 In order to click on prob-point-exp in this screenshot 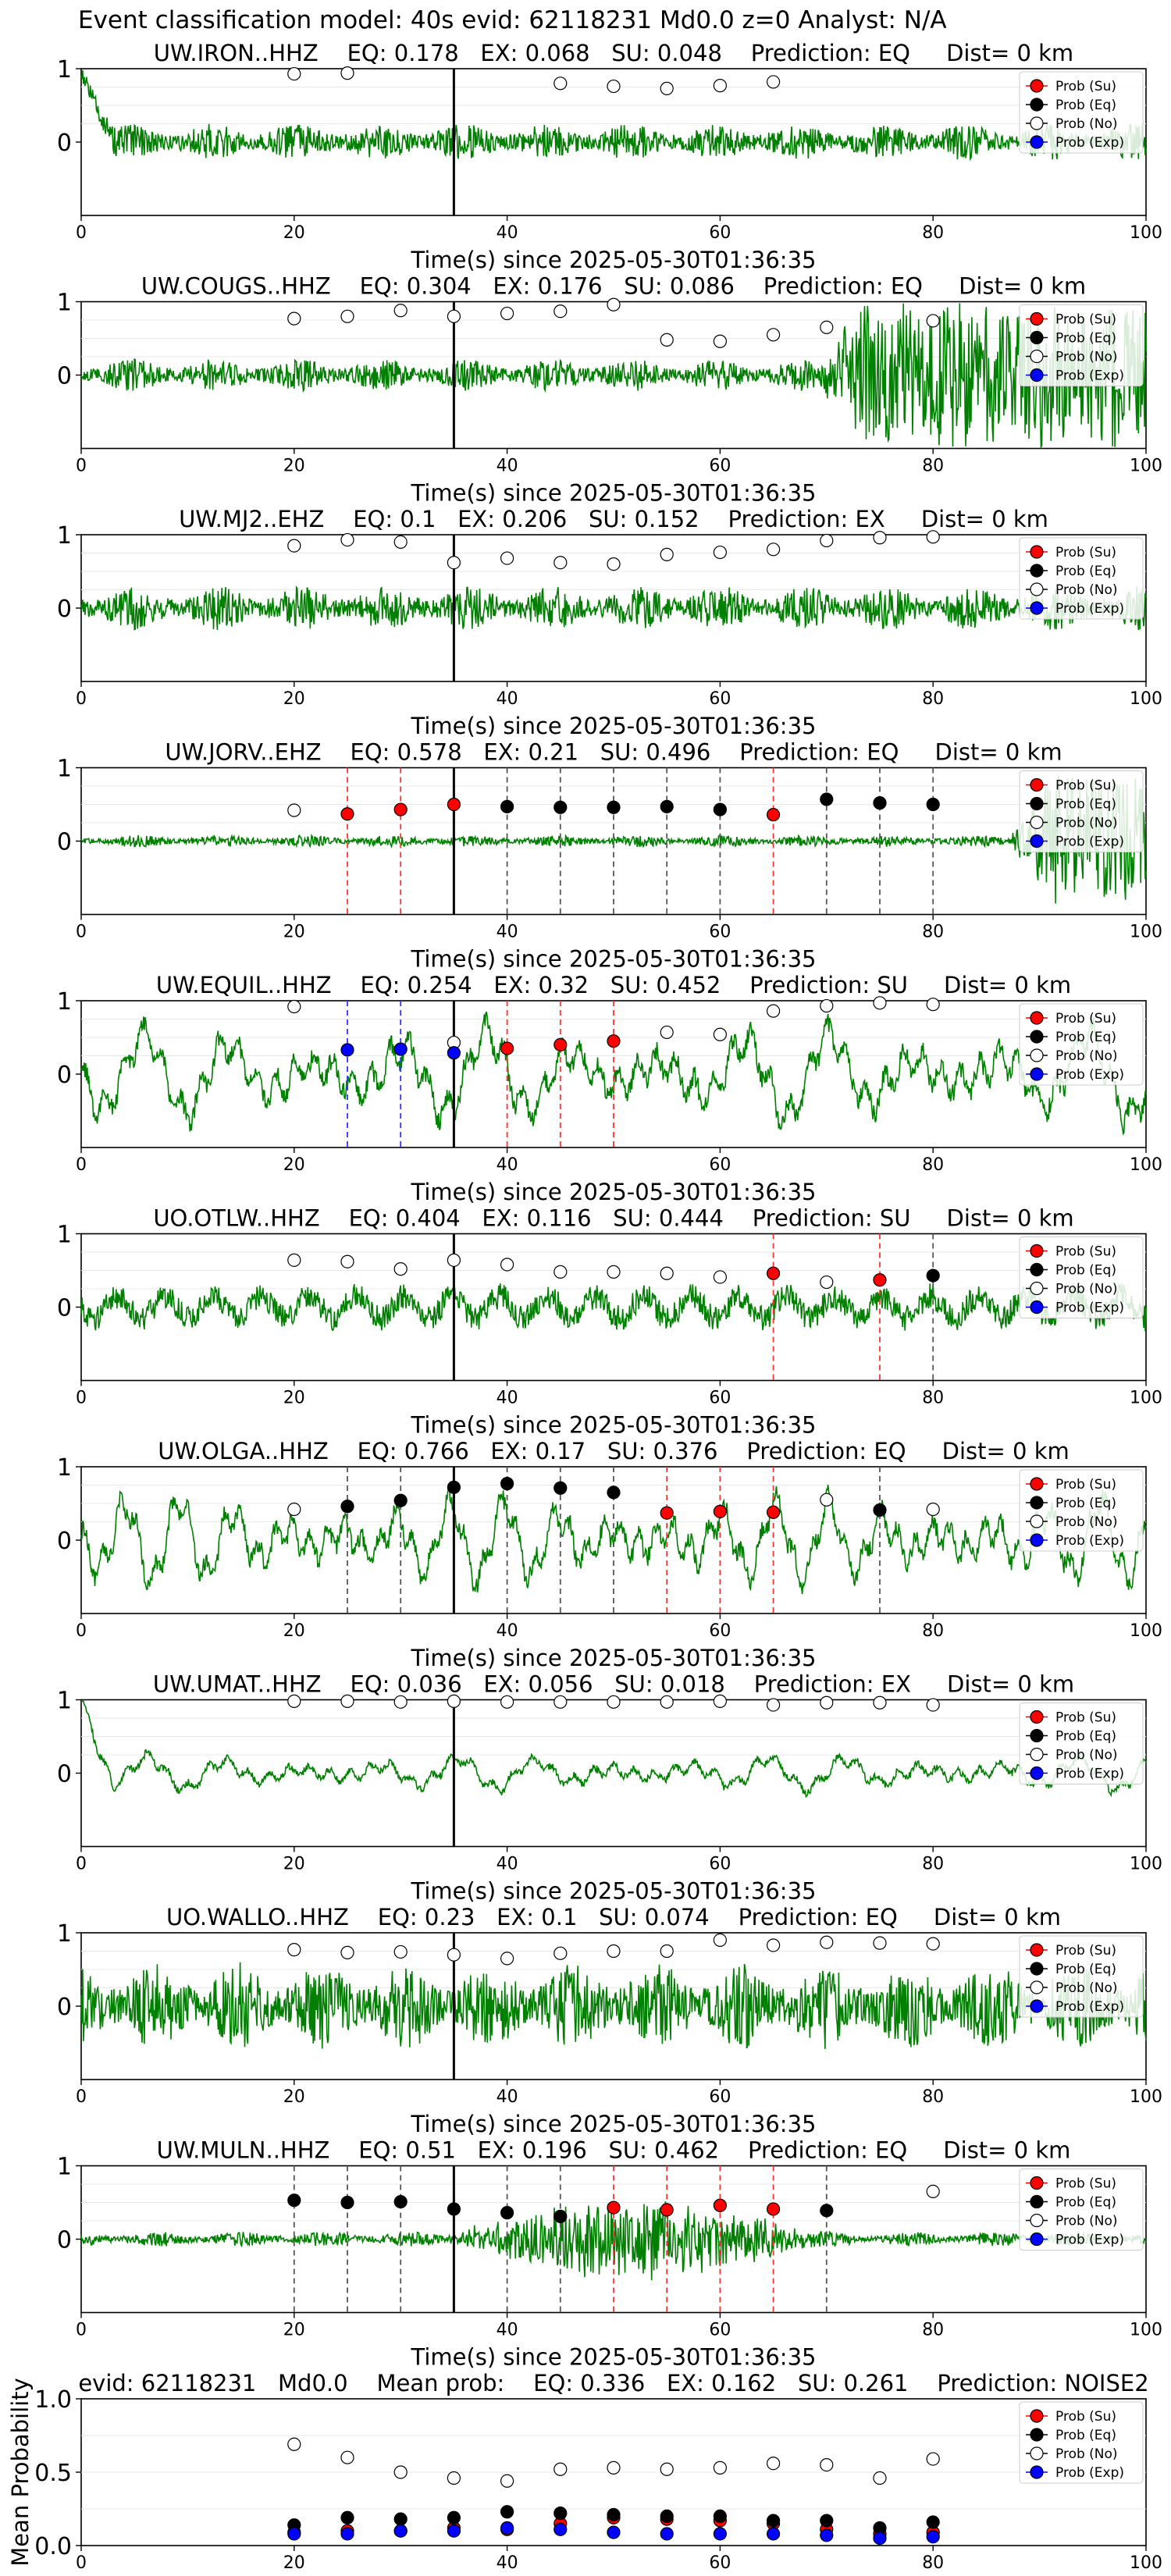, I will do `click(454, 1053)`.